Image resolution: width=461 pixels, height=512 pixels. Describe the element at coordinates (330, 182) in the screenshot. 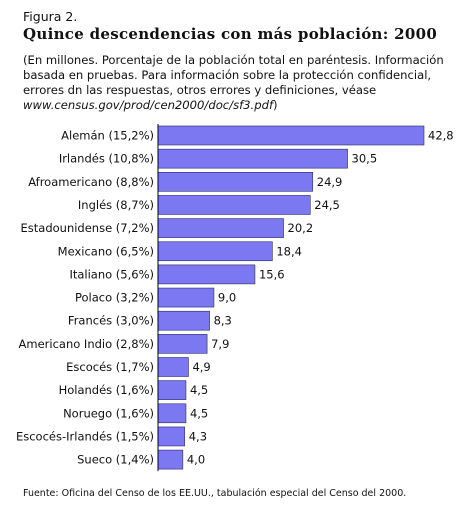

I see `value-label: 24,9` at that location.